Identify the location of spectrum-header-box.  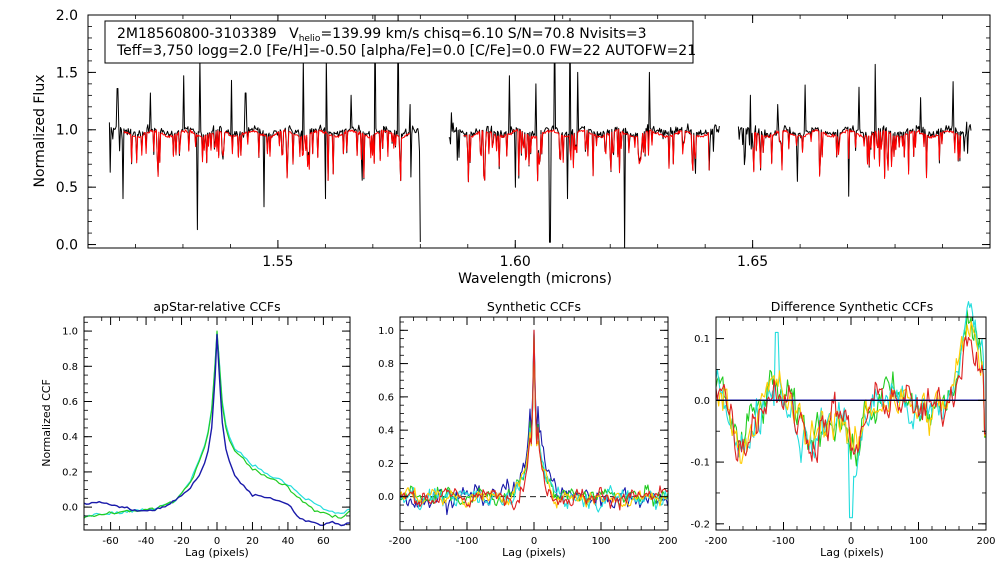
(399, 42).